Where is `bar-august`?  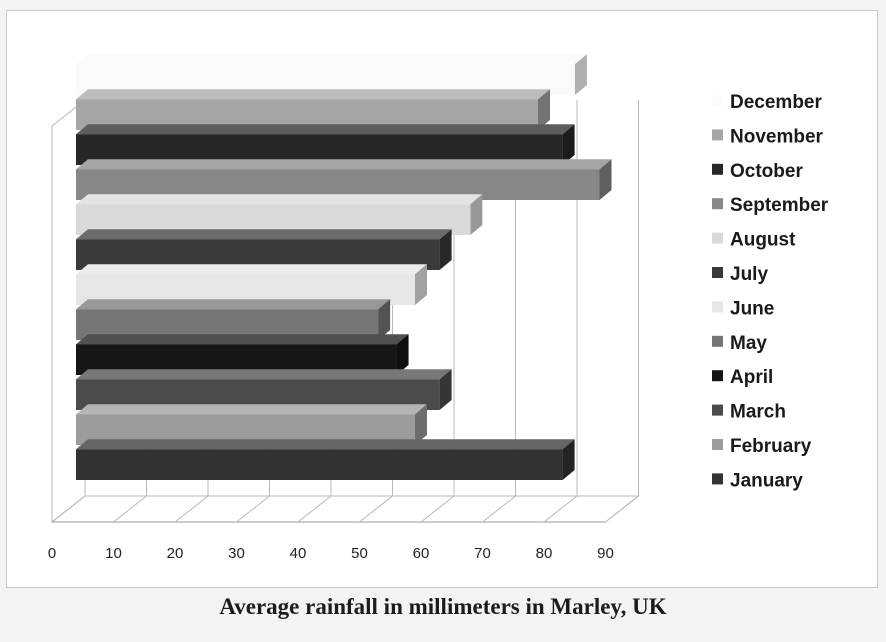 bar-august is located at coordinates (279, 214).